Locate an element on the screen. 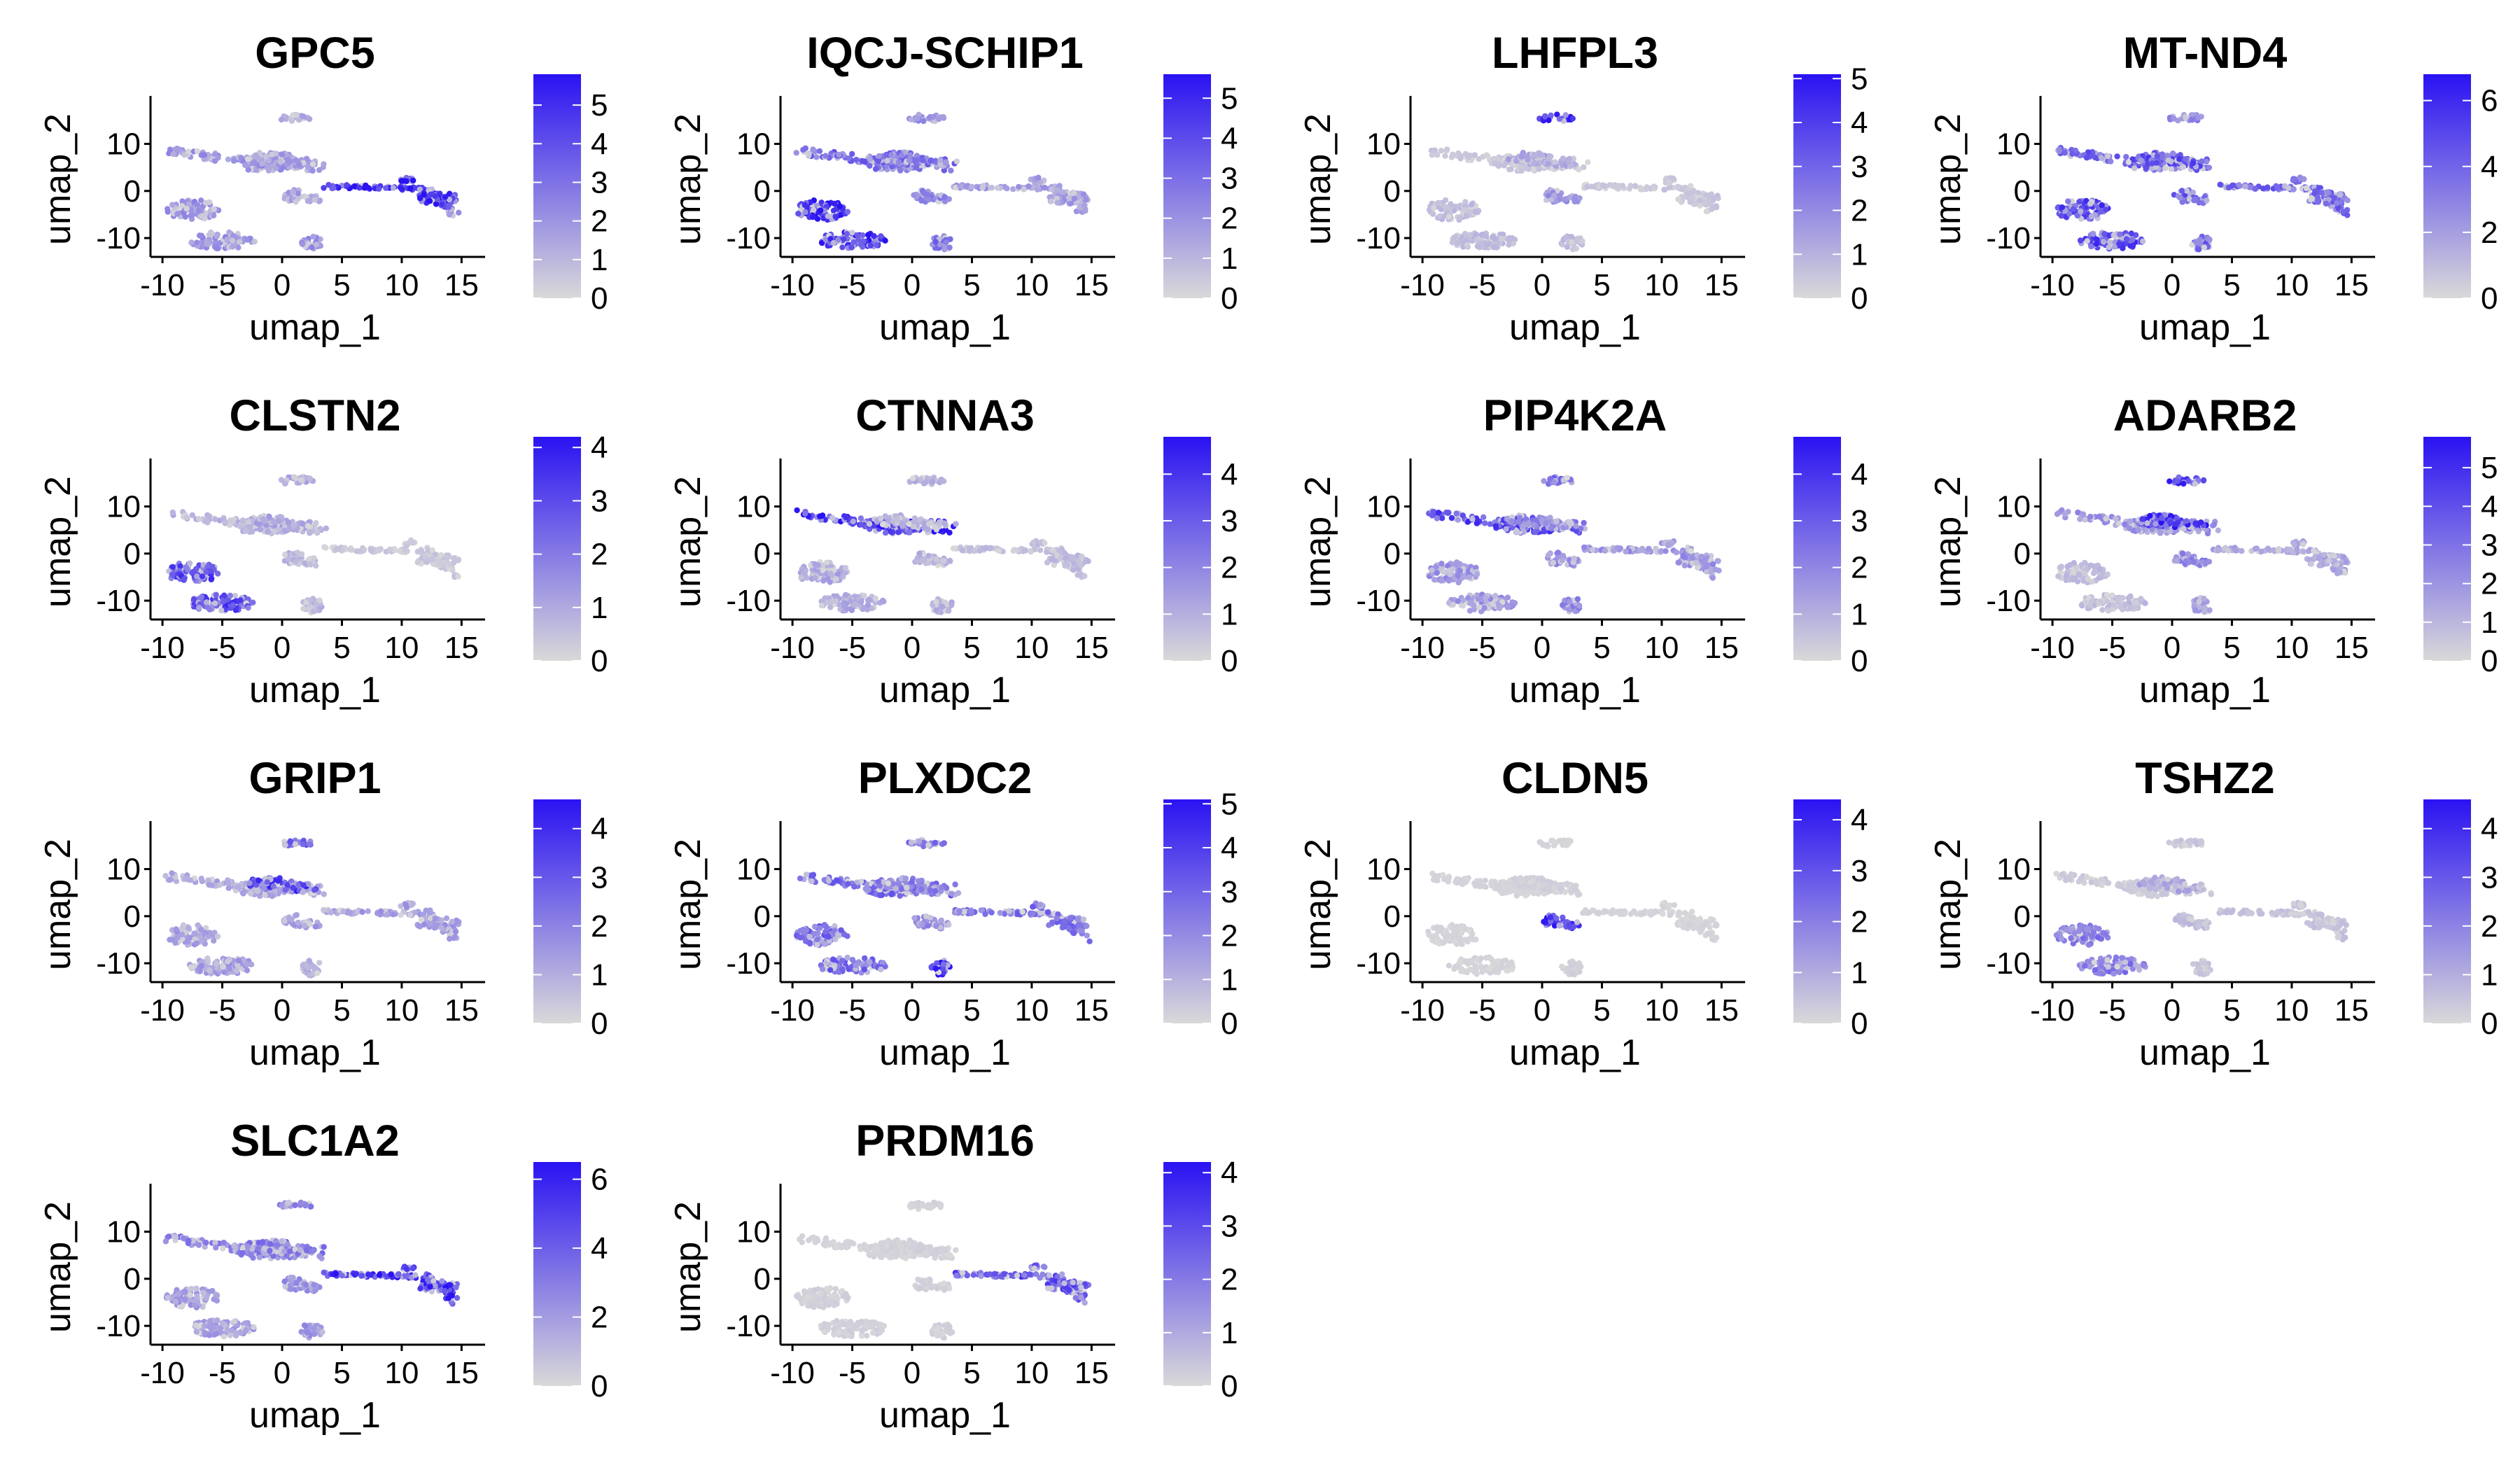 The height and width of the screenshot is (1470, 2520). colorbar-tick-label: 0 is located at coordinates (2489, 298).